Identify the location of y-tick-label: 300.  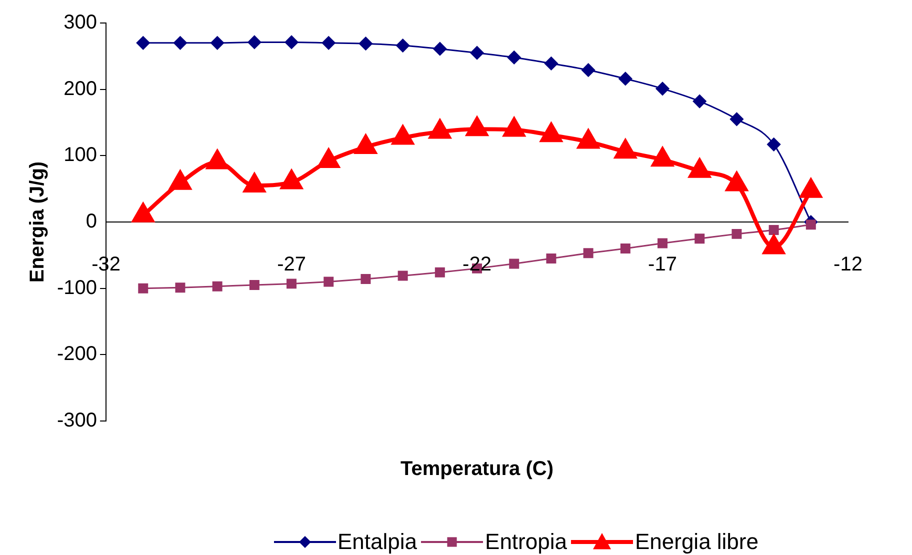
(81, 23).